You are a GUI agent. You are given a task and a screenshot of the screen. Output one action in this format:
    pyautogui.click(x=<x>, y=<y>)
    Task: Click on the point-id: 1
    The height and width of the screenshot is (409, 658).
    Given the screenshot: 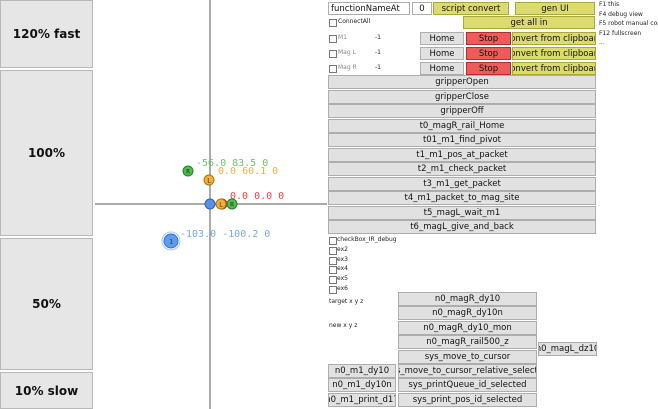 What is the action you would take?
    pyautogui.click(x=171, y=242)
    